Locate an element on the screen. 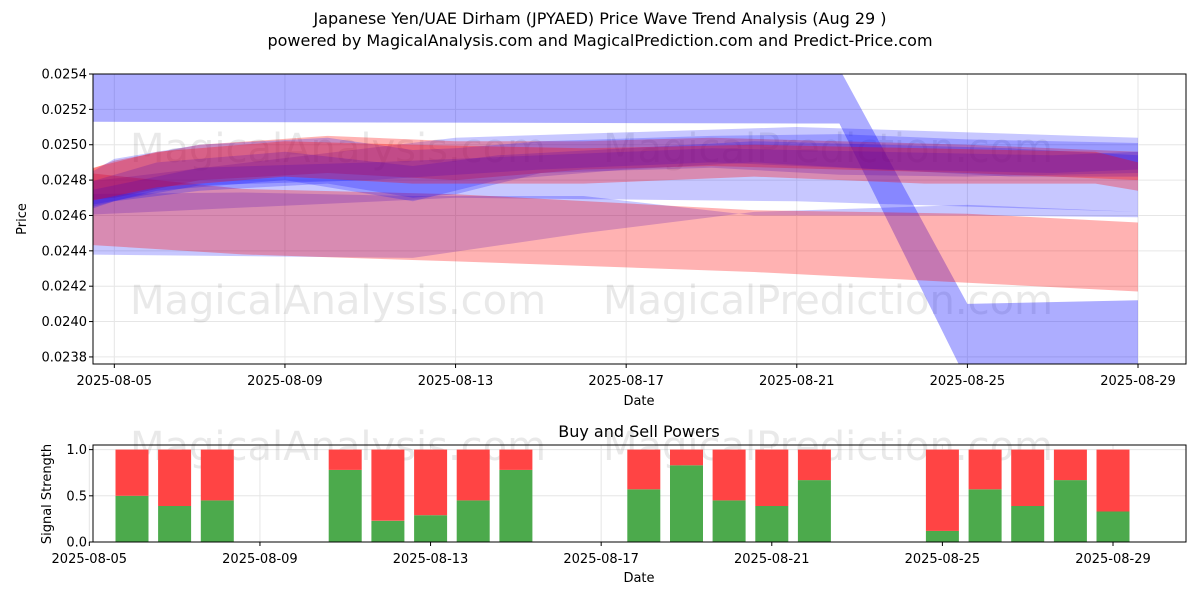 This screenshot has height=600, width=1200. signal-x-tick-label: 2025-08-13 is located at coordinates (431, 559).